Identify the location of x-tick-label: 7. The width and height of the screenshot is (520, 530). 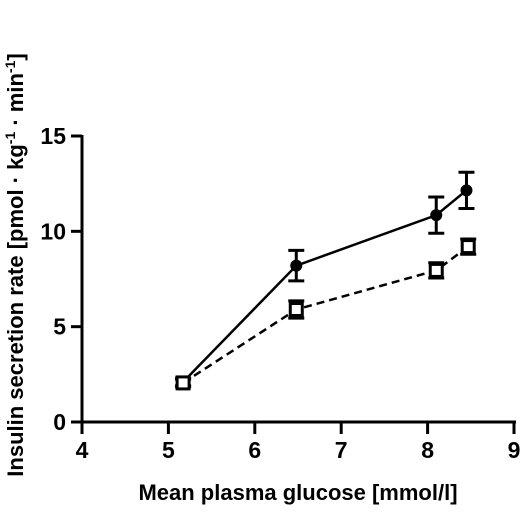
(341, 450).